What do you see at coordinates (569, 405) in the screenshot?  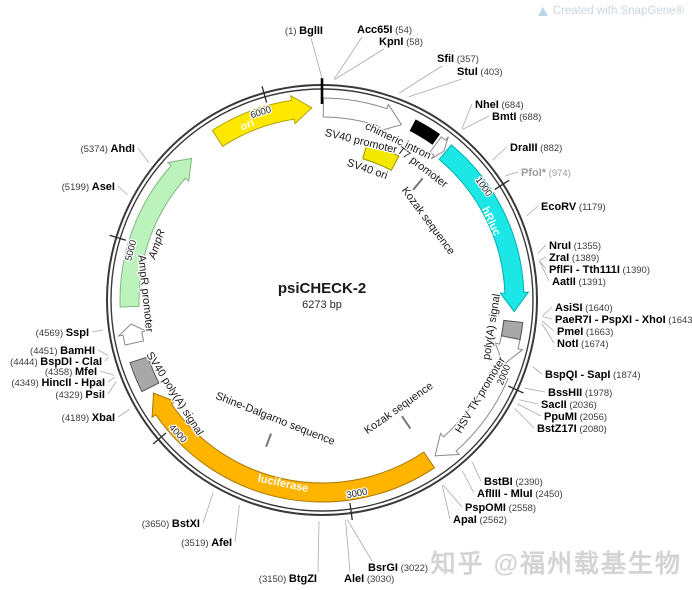 I see `site-label-sacii: SacII (2036)` at bounding box center [569, 405].